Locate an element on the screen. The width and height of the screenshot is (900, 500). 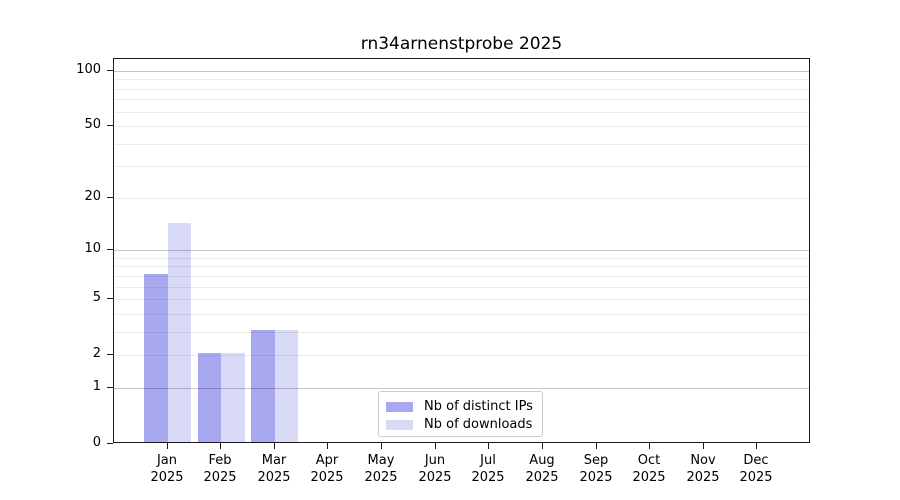
bar-downloads-mar is located at coordinates (286, 385).